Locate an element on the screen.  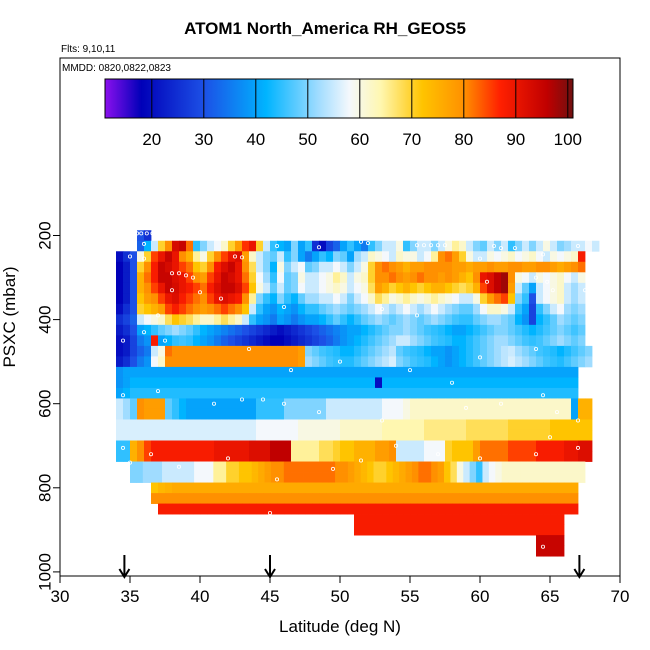
colorbar-tick-label: 60 is located at coordinates (359, 139).